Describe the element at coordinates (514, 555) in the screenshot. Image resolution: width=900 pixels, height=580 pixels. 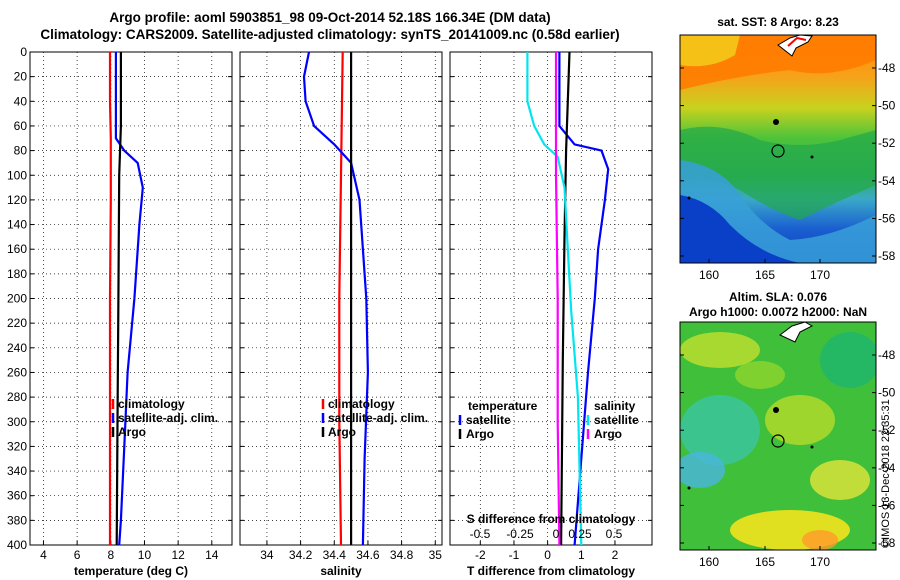
I see `x-tick-label: -1` at that location.